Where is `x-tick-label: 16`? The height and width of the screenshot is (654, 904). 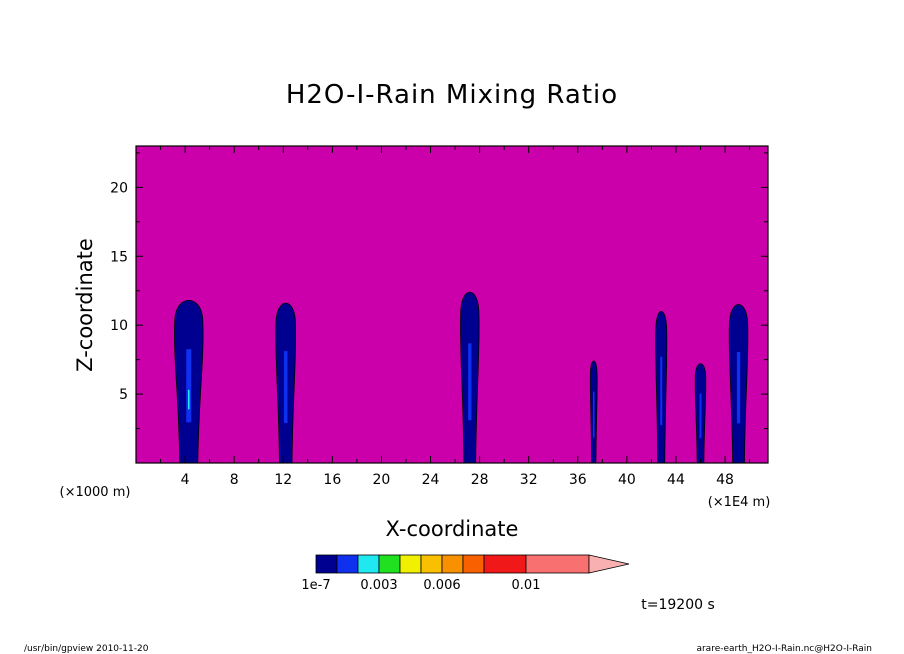
x-tick-label: 16 is located at coordinates (332, 480).